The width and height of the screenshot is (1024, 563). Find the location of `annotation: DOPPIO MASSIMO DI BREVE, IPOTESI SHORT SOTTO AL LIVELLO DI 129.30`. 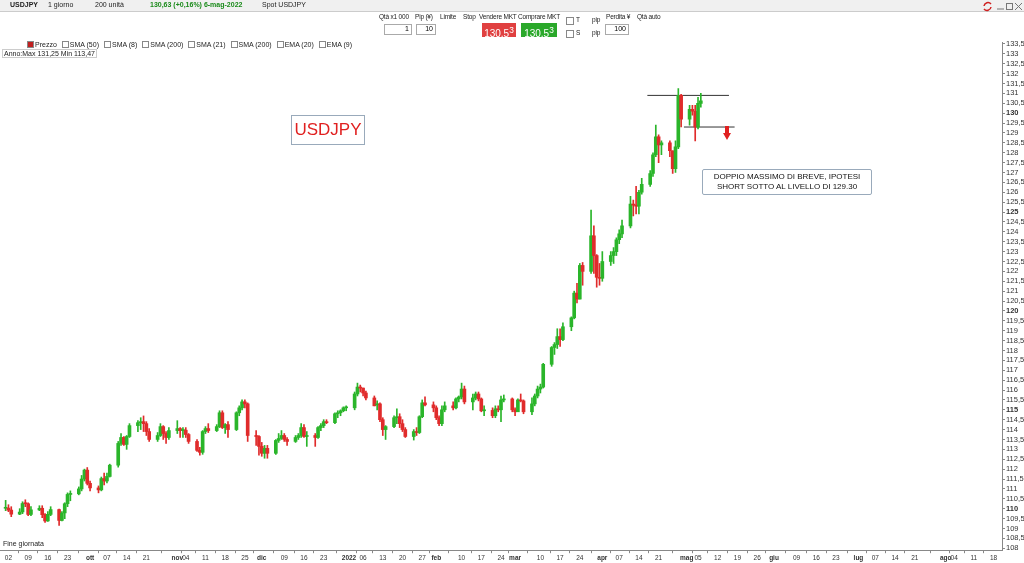

annotation: DOPPIO MASSIMO DI BREVE, IPOTESI SHORT SOTTO AL LIVELLO DI 129.30 is located at coordinates (787, 182).